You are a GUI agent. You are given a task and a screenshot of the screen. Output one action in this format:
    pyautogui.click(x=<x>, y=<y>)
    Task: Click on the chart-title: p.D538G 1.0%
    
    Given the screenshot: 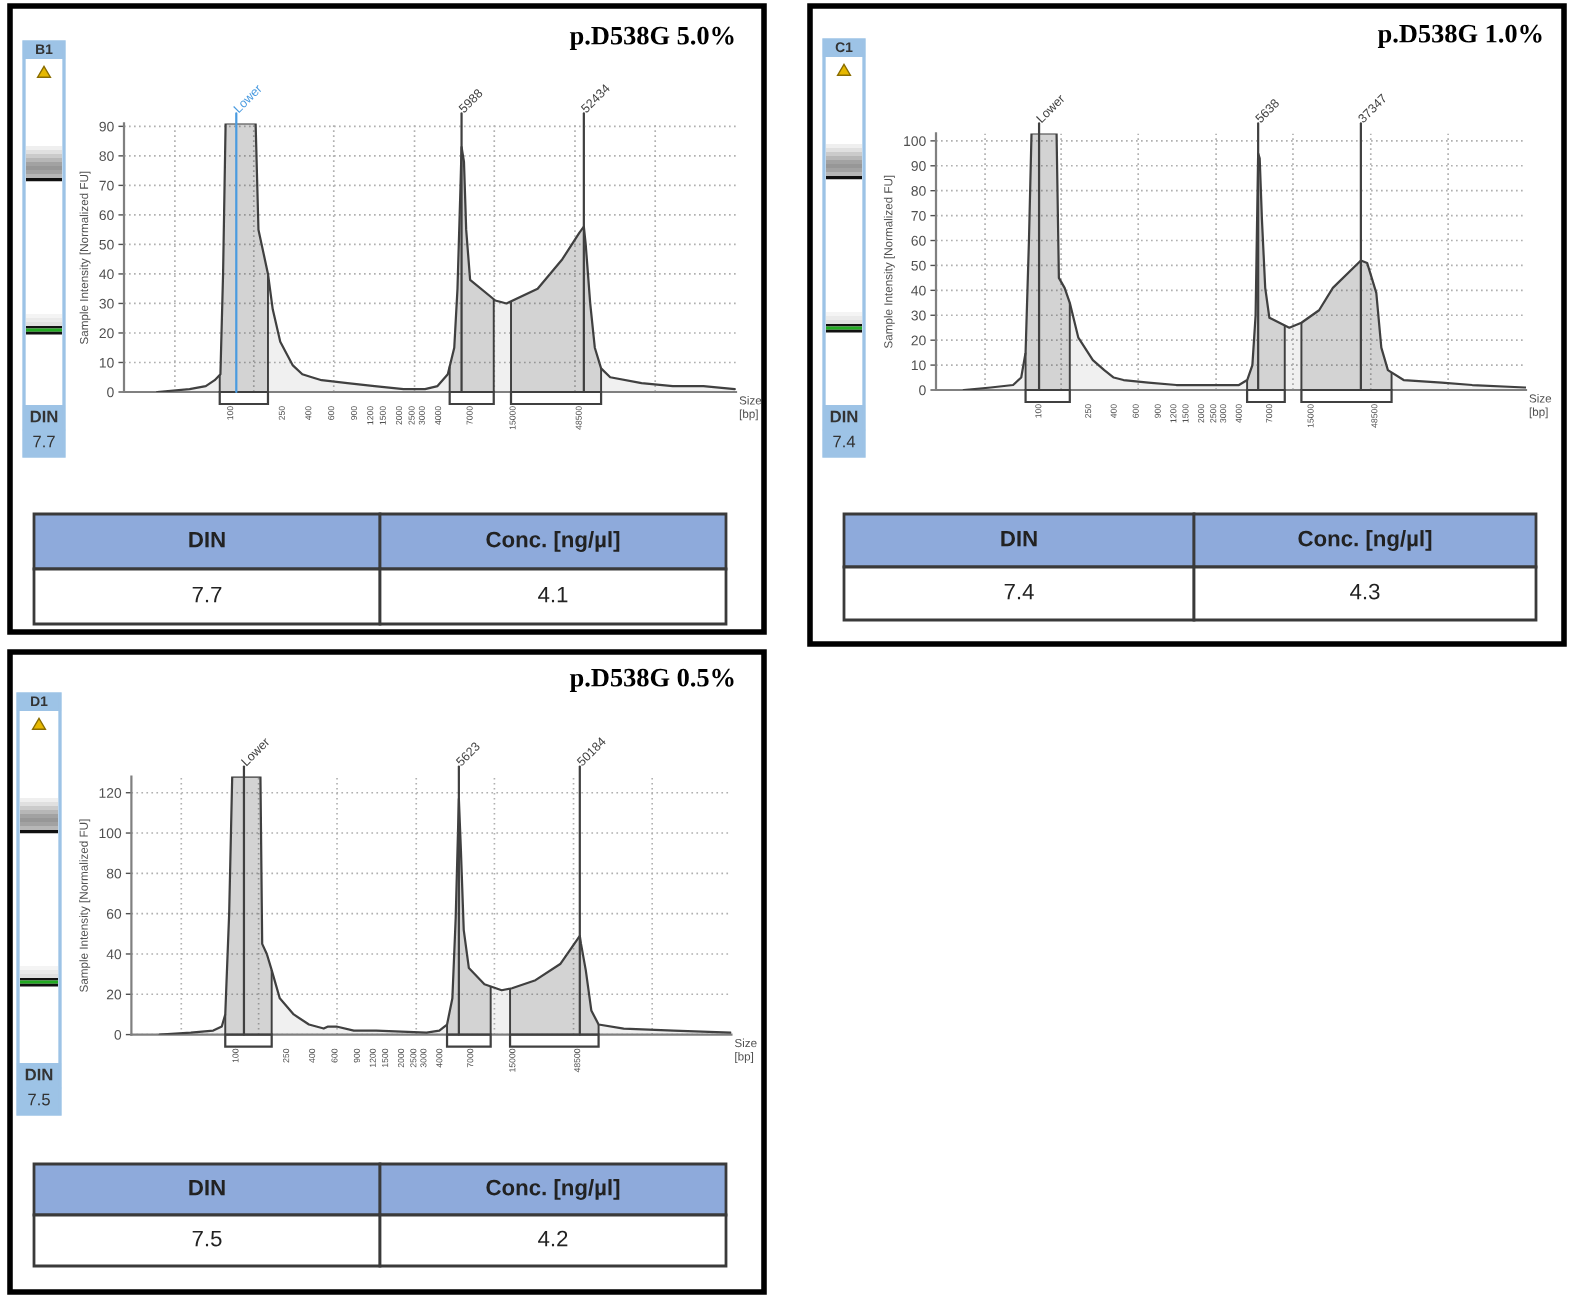 What is the action you would take?
    pyautogui.click(x=1459, y=36)
    